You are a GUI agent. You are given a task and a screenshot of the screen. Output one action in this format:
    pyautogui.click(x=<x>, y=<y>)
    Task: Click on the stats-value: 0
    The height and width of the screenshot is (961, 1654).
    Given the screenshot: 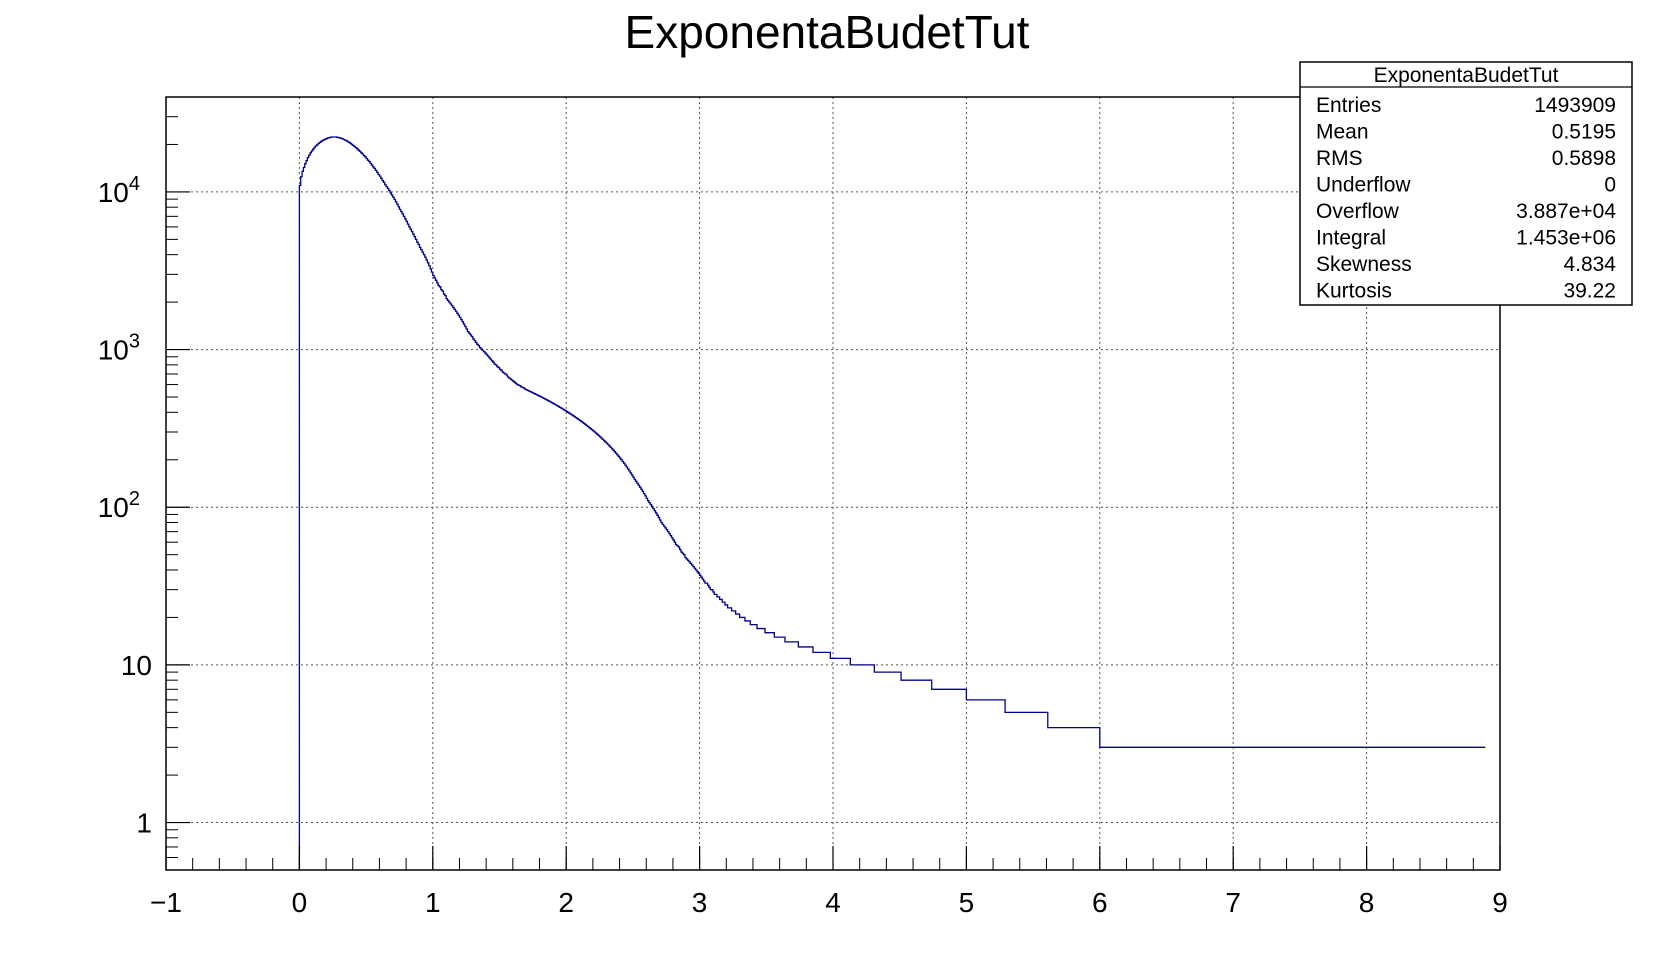 What is the action you would take?
    pyautogui.click(x=1610, y=185)
    